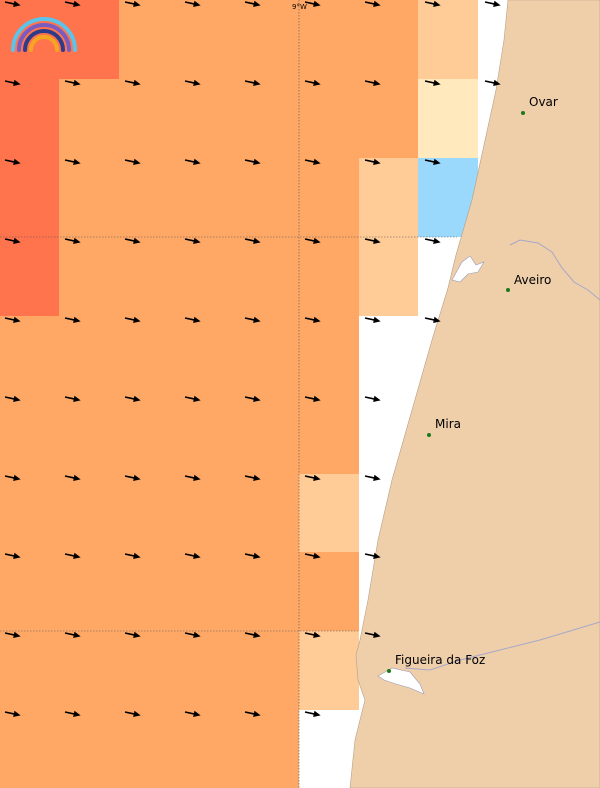  I want to click on place-label: Figueira da Foz, so click(440, 660).